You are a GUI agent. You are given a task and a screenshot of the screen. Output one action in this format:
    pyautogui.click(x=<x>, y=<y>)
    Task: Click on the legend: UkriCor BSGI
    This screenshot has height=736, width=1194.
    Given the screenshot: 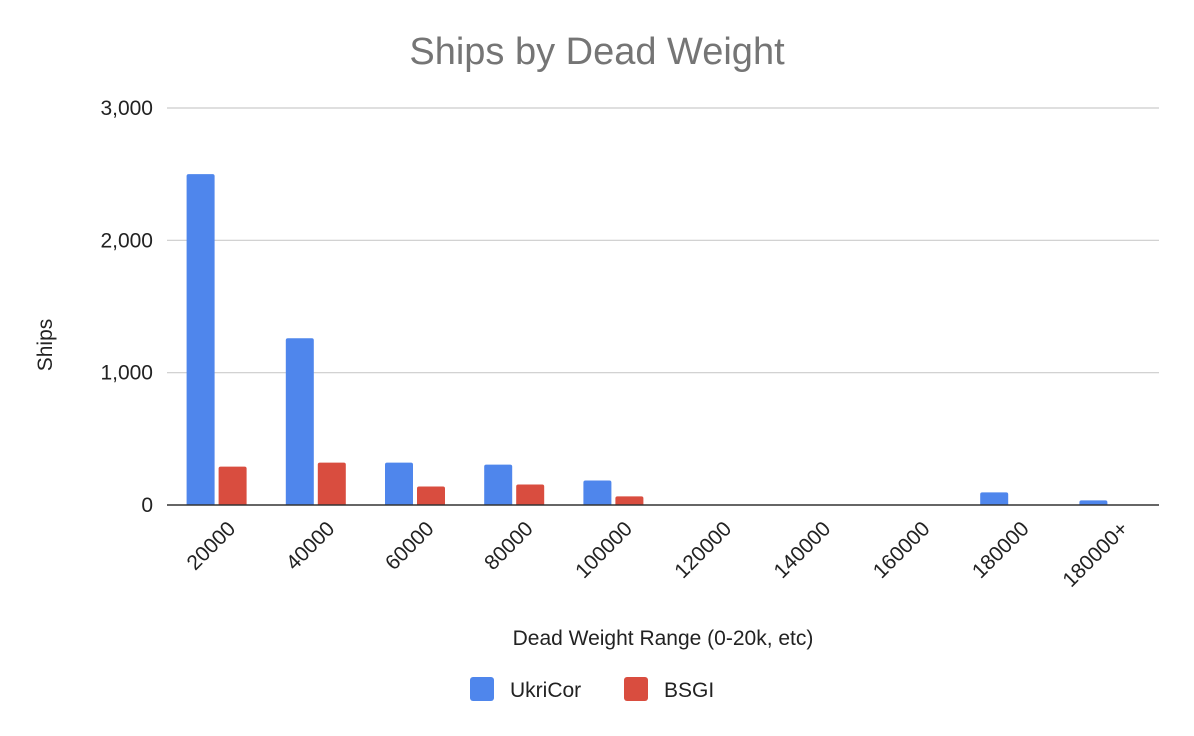 What is the action you would take?
    pyautogui.click(x=592, y=689)
    